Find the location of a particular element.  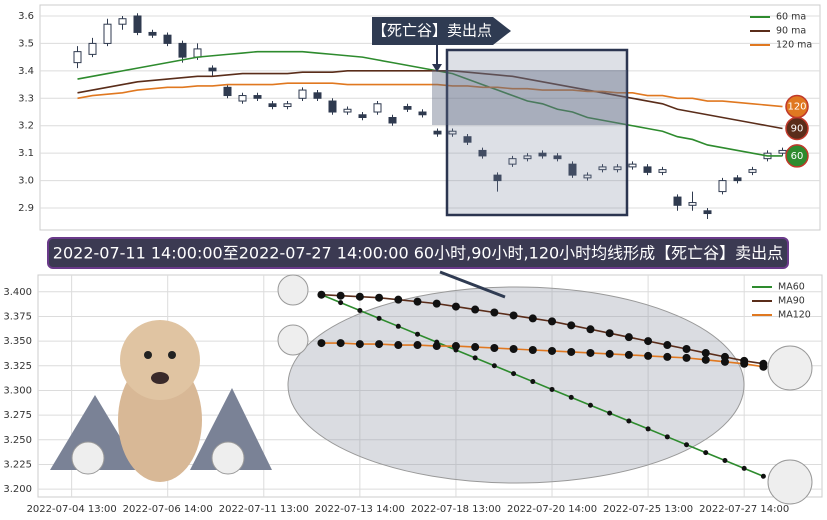

x-tick-label: 2022-07-04 13:00 is located at coordinates (72, 509).